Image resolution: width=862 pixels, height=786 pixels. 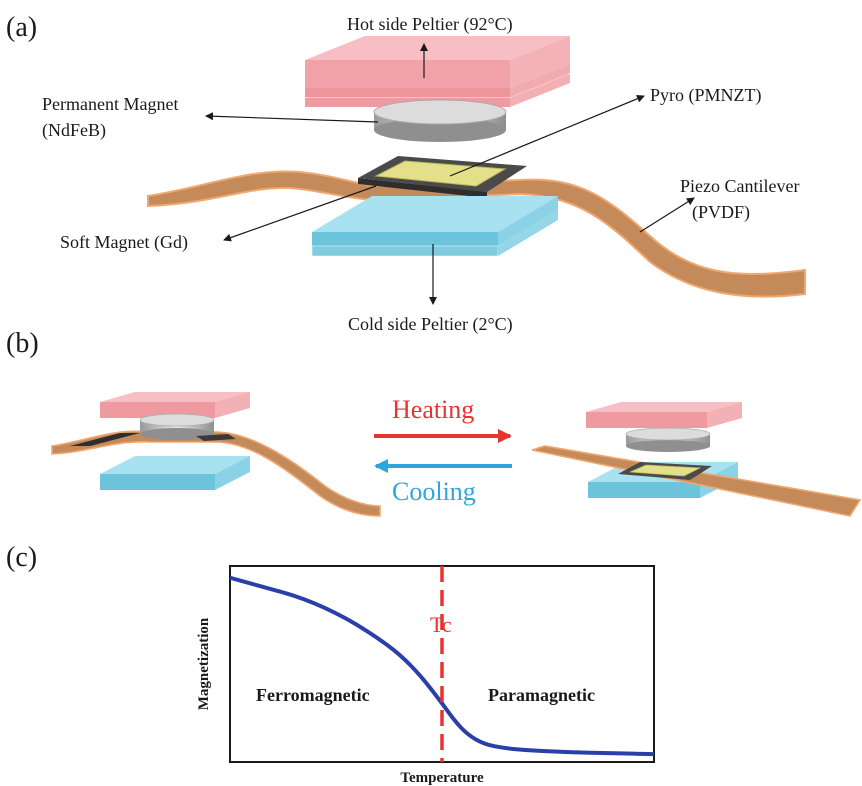 I want to click on cold-peltier, so click(x=435, y=226).